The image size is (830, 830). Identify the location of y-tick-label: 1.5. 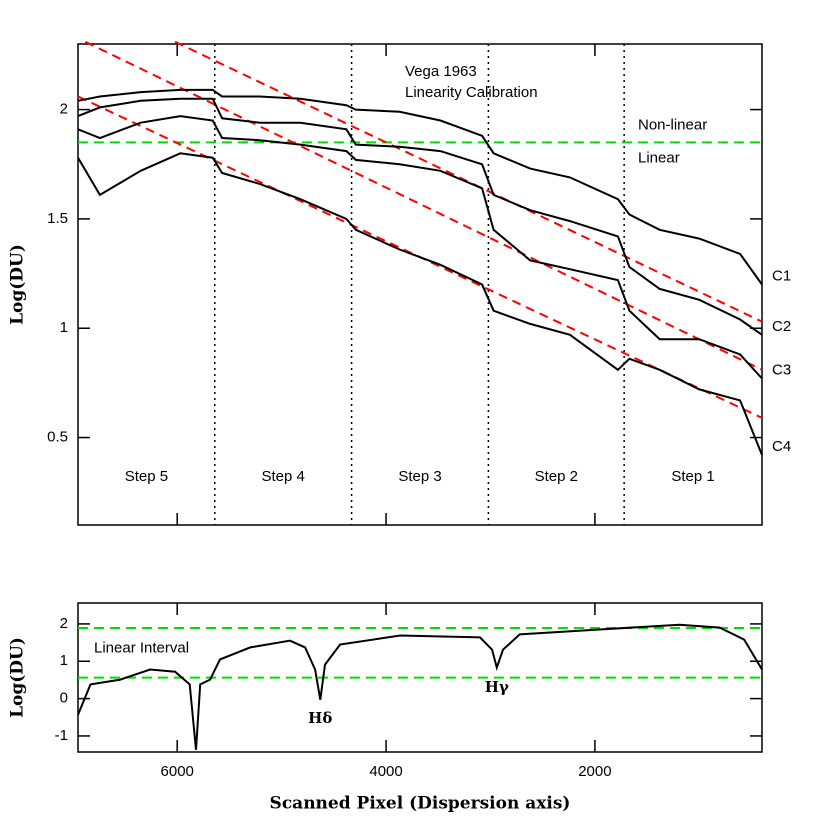
(57, 218).